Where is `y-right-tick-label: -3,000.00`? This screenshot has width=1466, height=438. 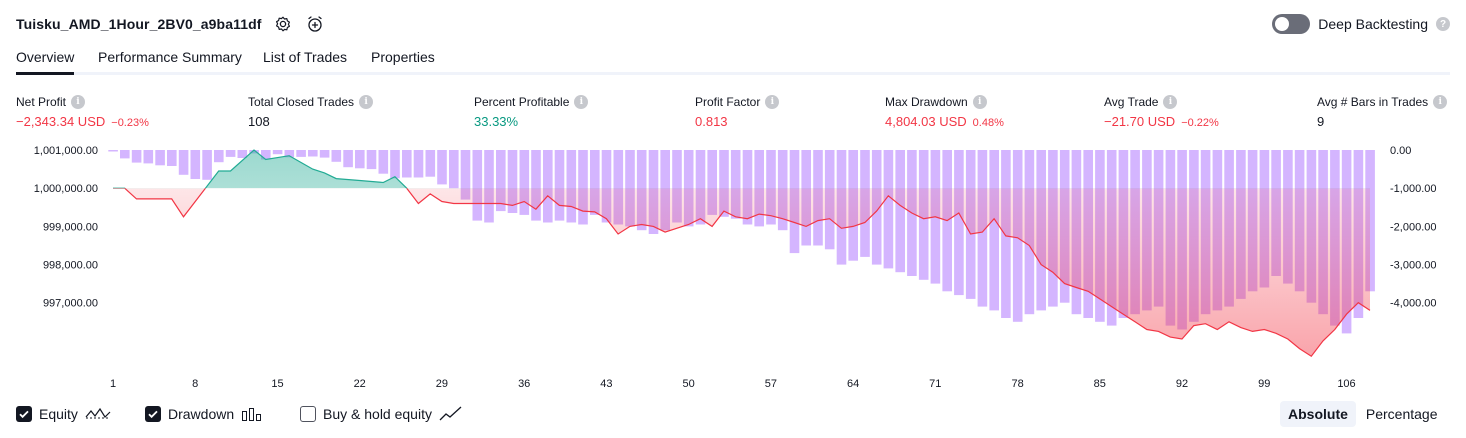
y-right-tick-label: -3,000.00 is located at coordinates (1413, 266).